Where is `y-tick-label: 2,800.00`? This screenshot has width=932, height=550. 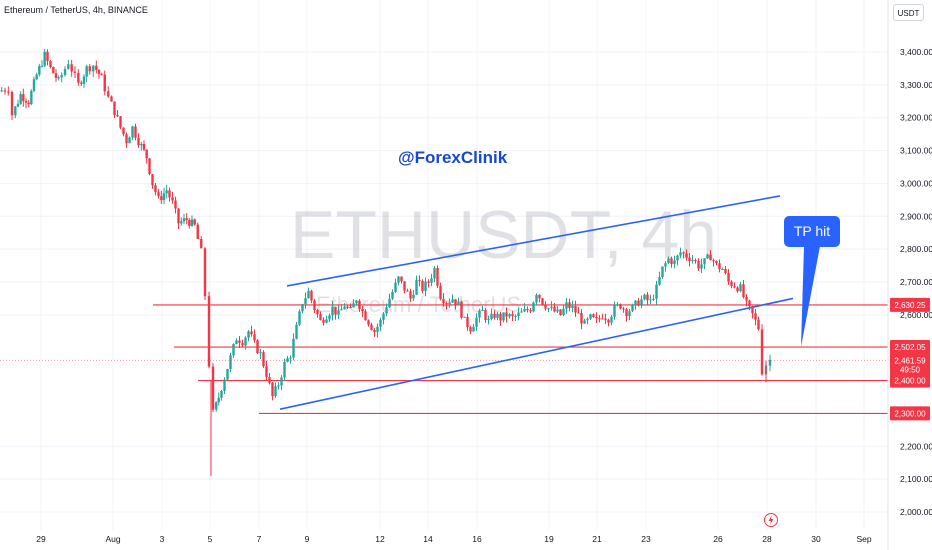
y-tick-label: 2,800.00 is located at coordinates (916, 249).